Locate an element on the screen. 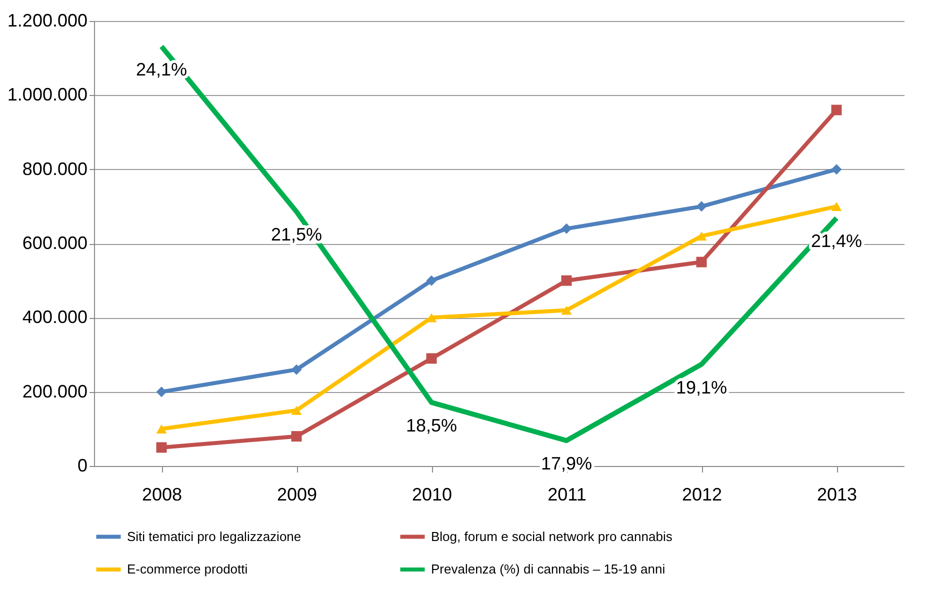  data-label: 18,5% is located at coordinates (432, 425).